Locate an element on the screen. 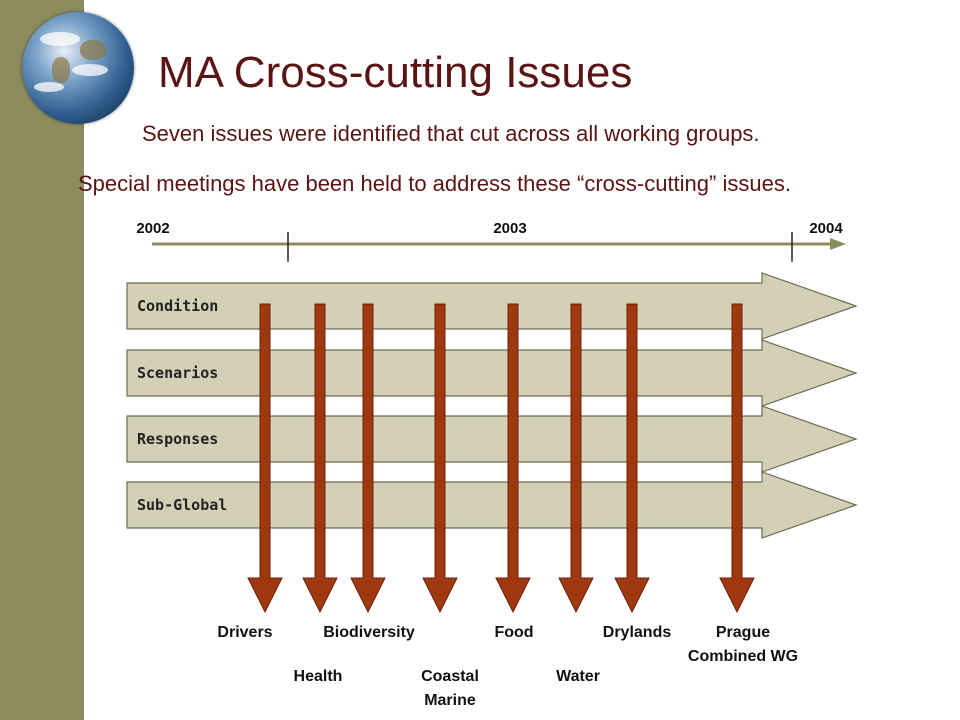  issue-label-health: Health is located at coordinates (318, 676).